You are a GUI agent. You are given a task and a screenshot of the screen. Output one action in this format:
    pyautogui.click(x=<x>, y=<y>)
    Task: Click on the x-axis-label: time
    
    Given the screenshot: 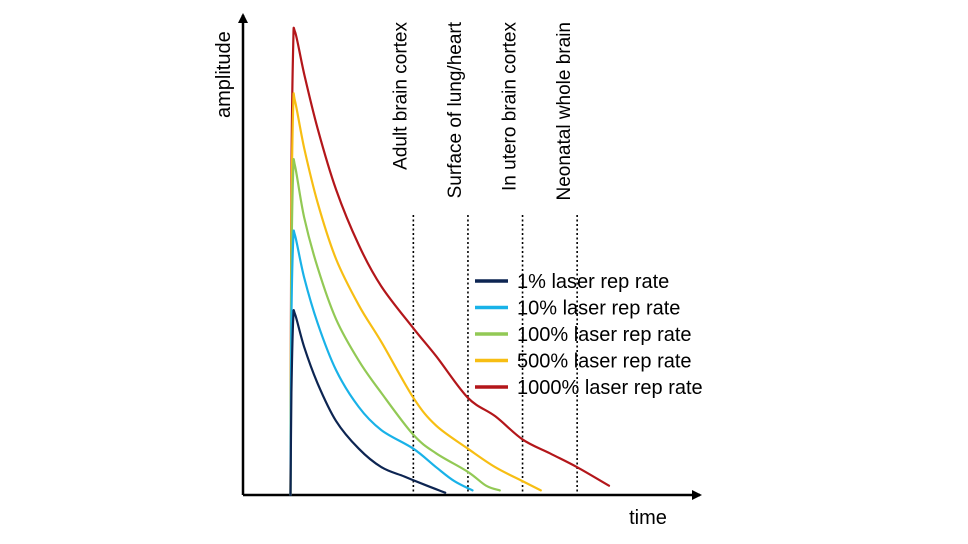 What is the action you would take?
    pyautogui.click(x=648, y=518)
    